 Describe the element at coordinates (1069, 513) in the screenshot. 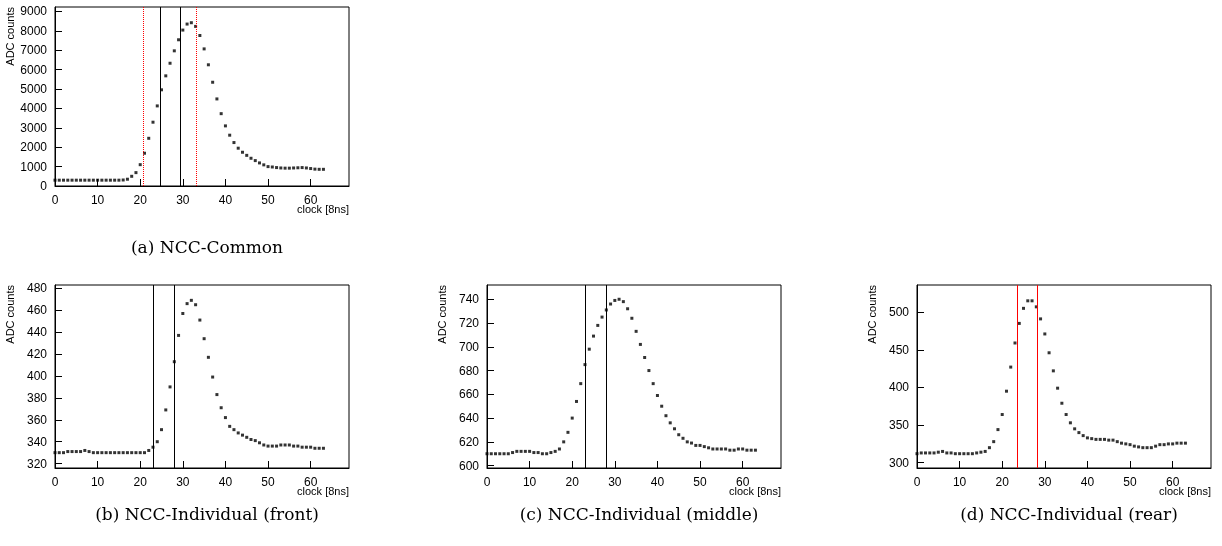

I see `text: (d) NCC-Individual (rear)` at that location.